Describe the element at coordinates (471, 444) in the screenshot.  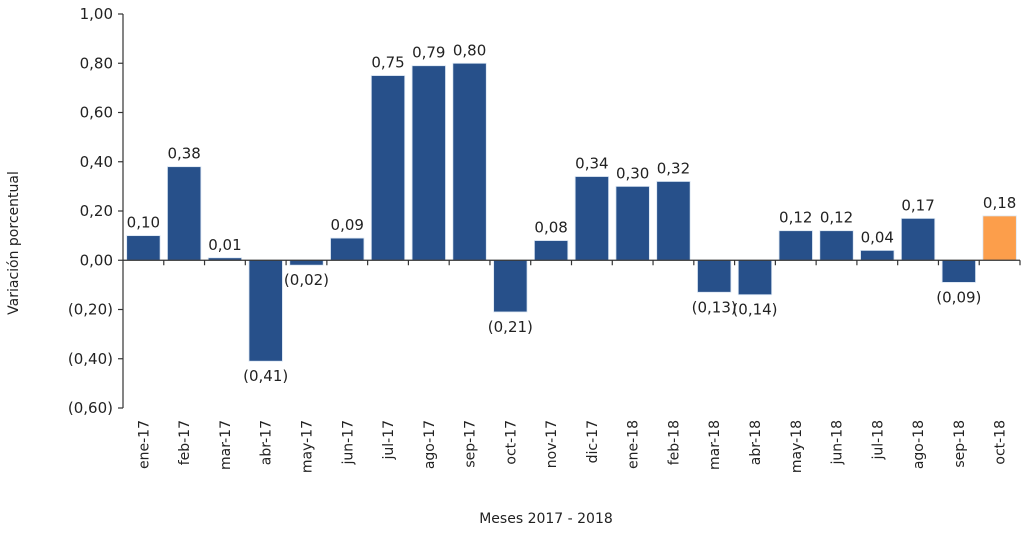
I see `x-tick-label: sep-17` at that location.